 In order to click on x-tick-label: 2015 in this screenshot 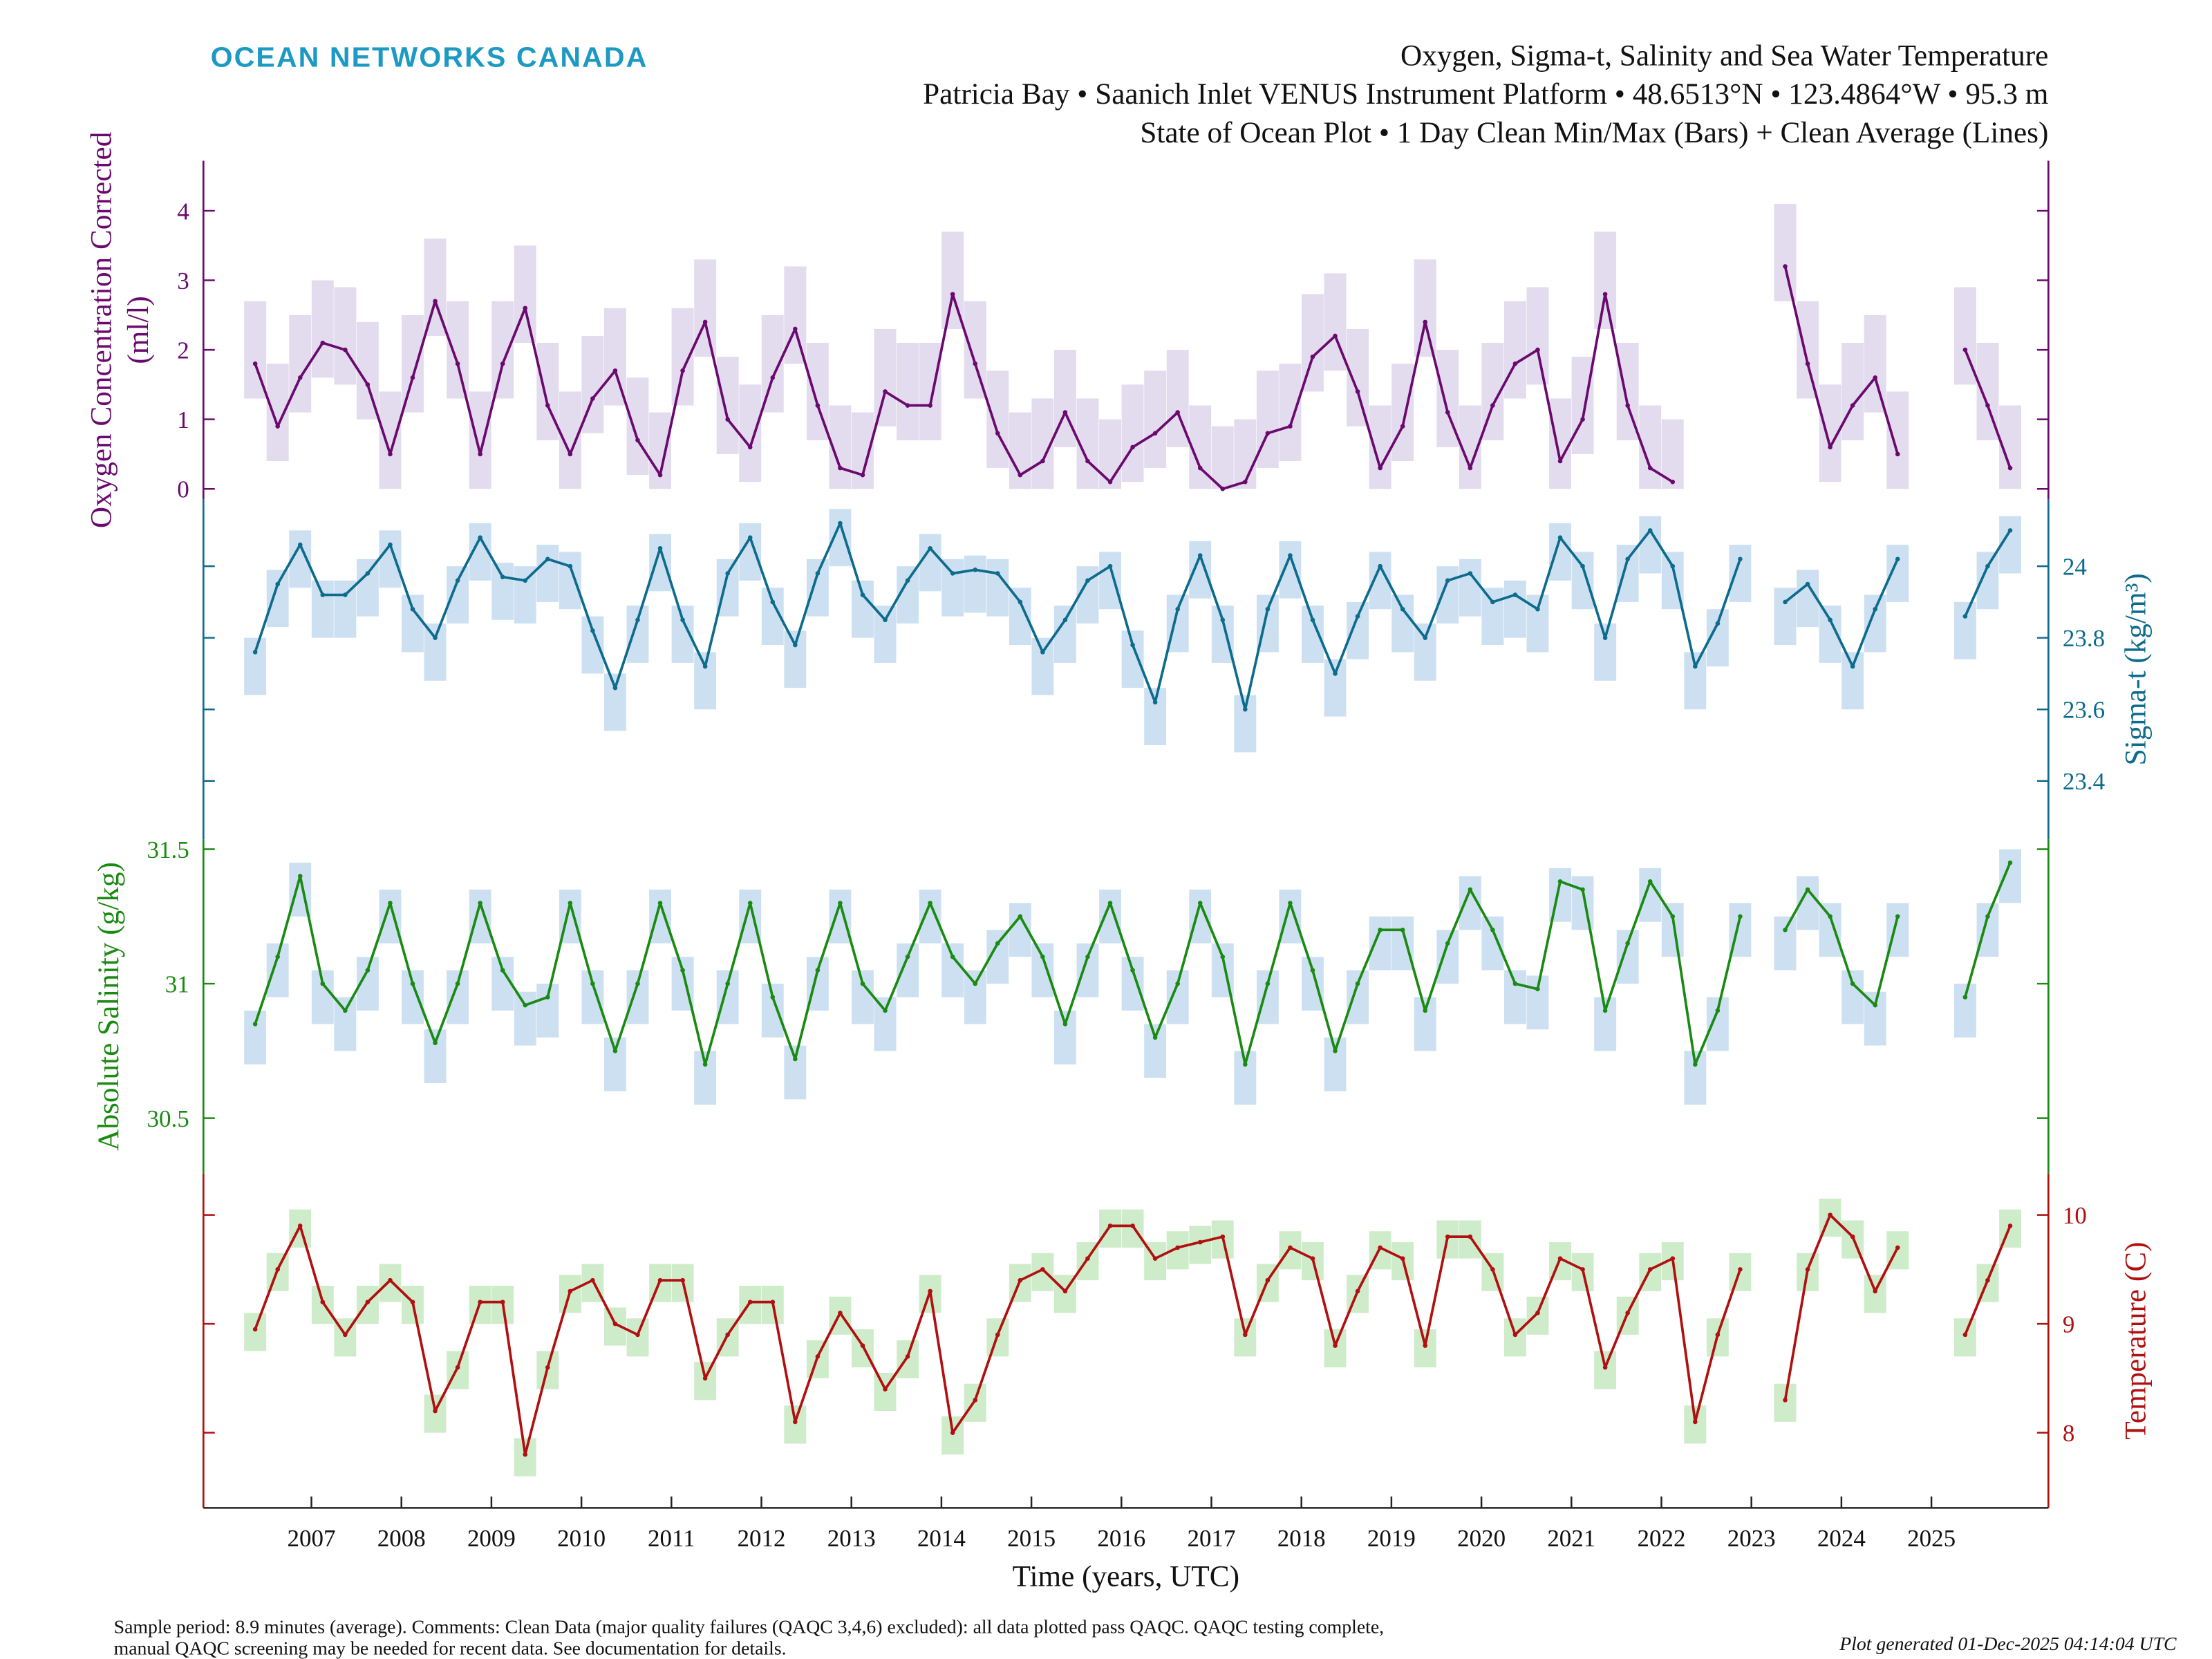, I will do `click(1031, 1539)`.